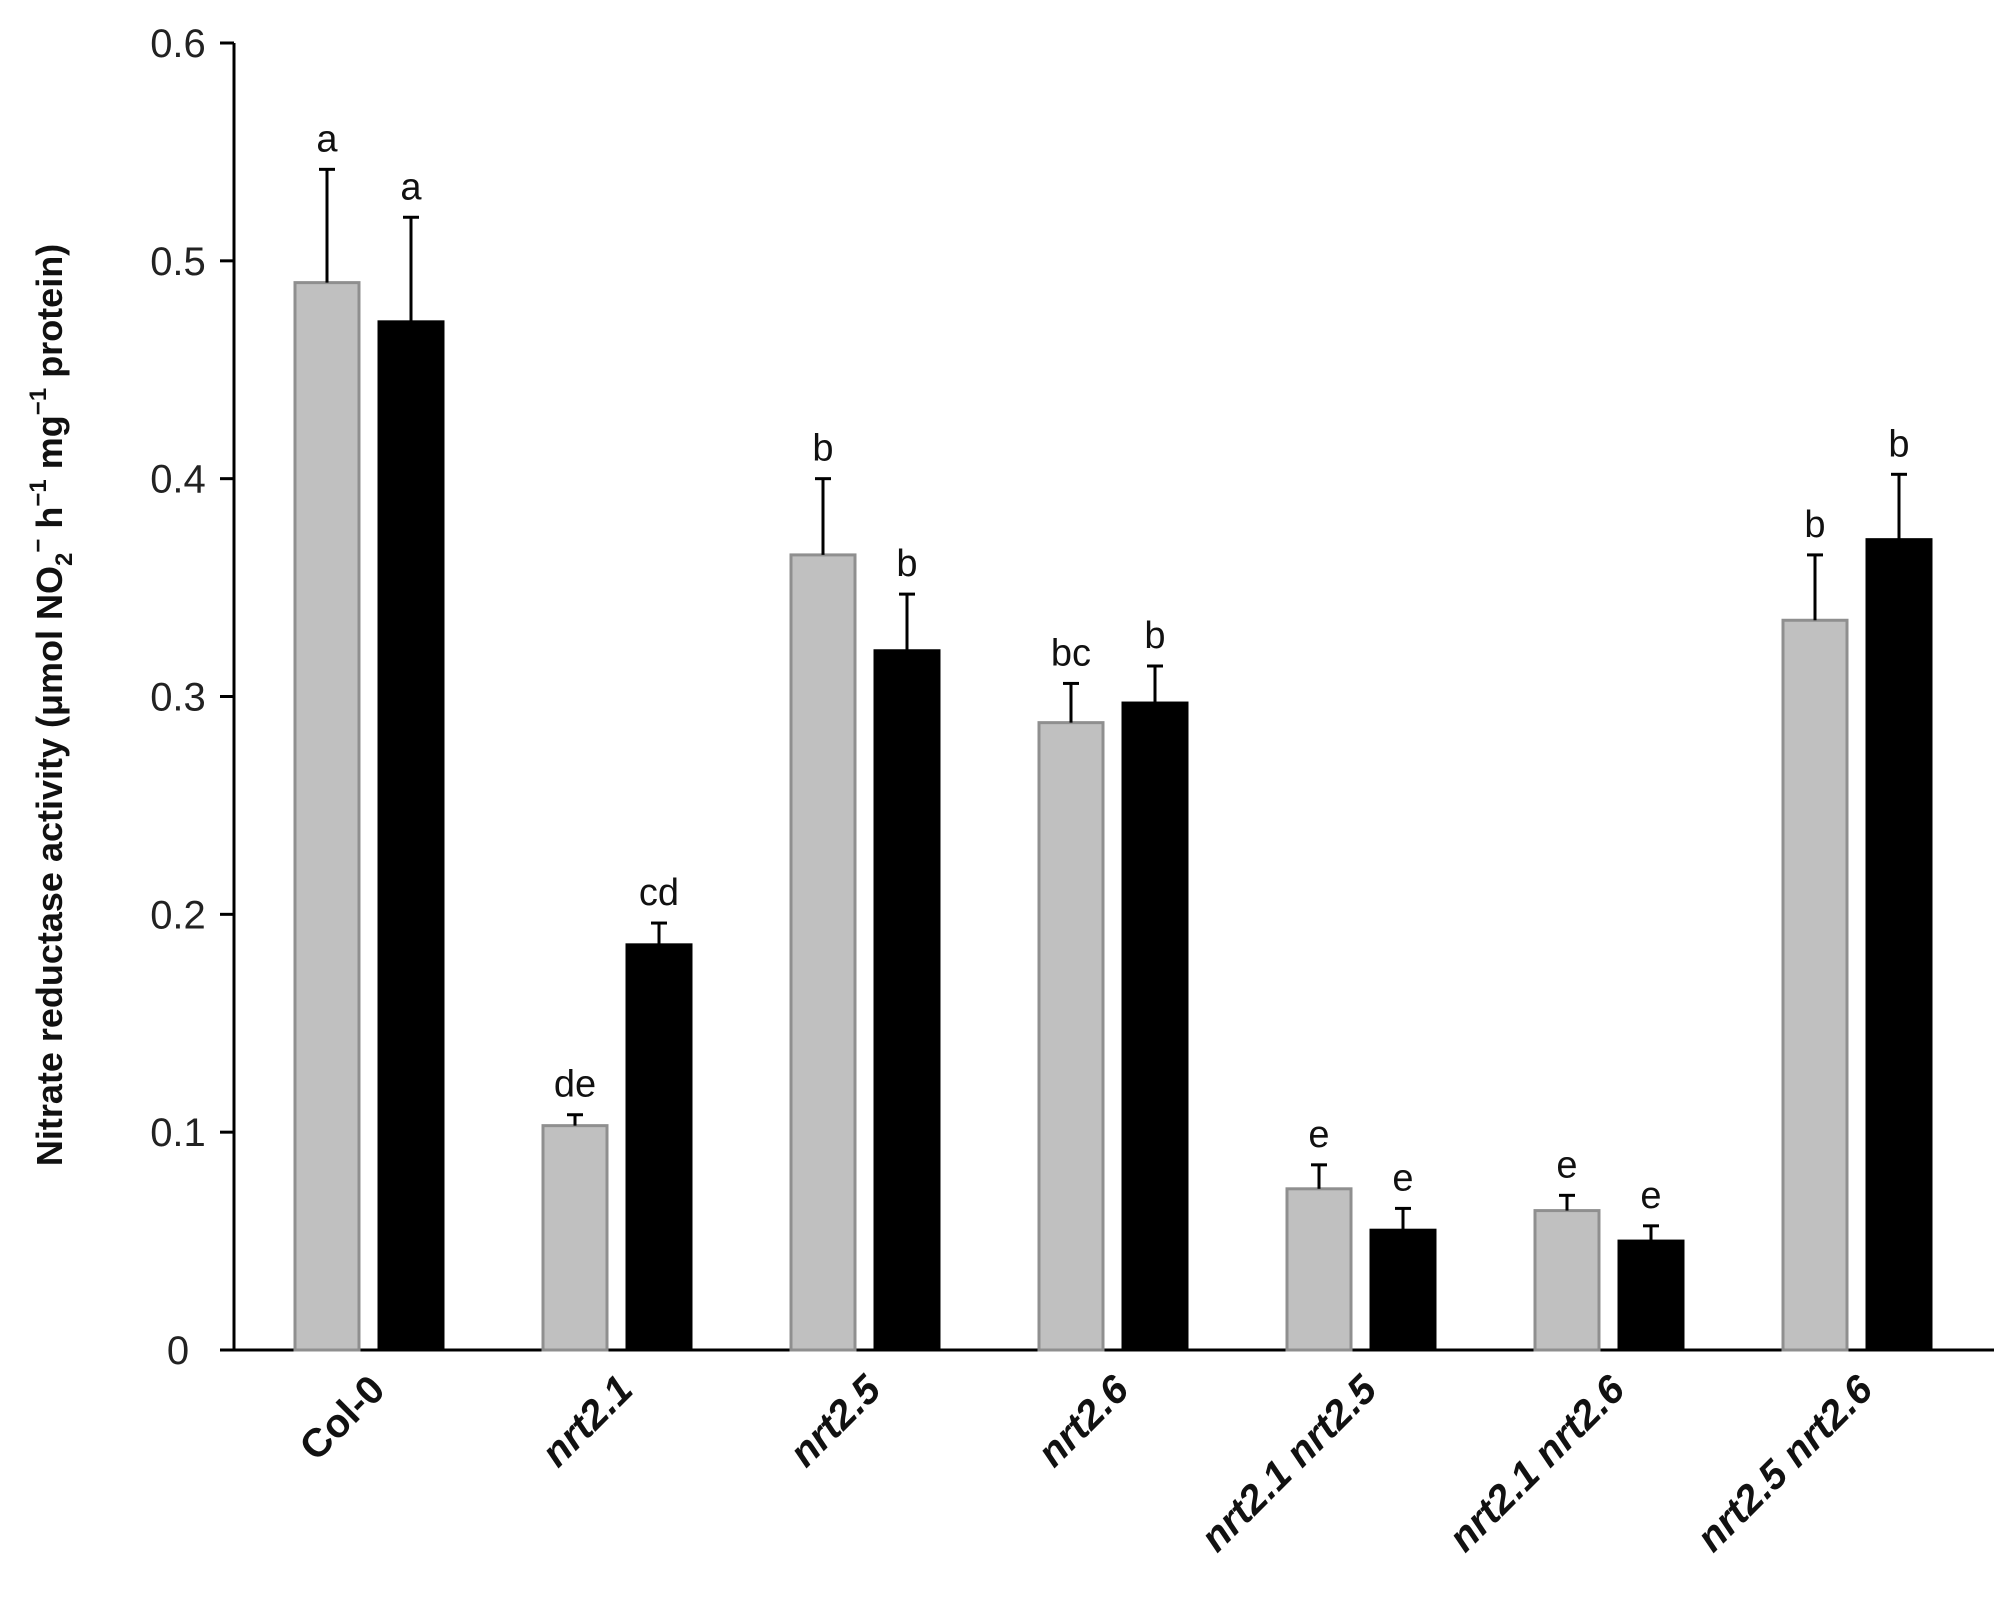 This screenshot has width=2004, height=1618. What do you see at coordinates (178, 44) in the screenshot?
I see `y-tick-label: 0.6` at bounding box center [178, 44].